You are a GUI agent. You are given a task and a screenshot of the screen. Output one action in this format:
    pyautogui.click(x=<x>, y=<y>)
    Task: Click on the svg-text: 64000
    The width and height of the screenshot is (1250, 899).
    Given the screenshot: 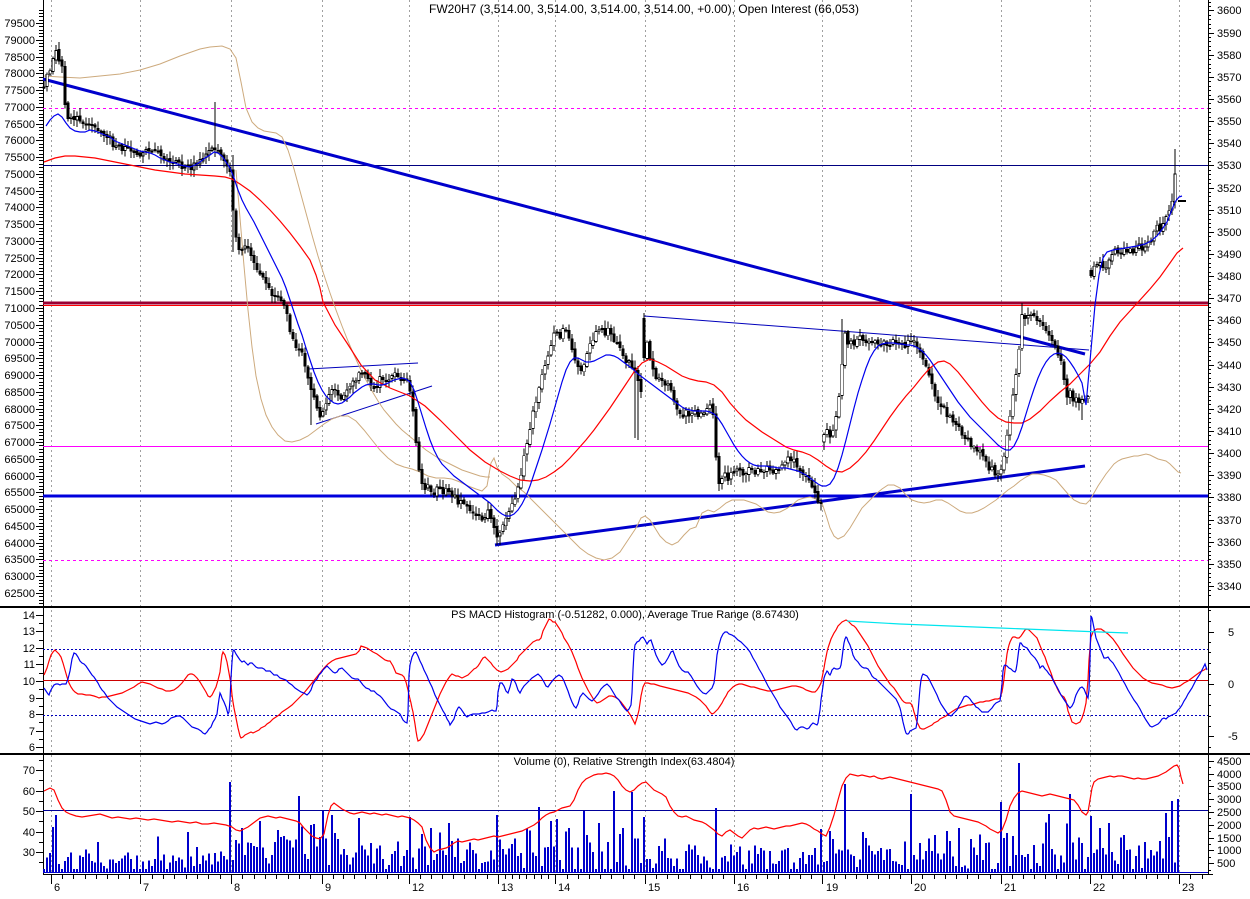 What is the action you would take?
    pyautogui.click(x=19, y=544)
    